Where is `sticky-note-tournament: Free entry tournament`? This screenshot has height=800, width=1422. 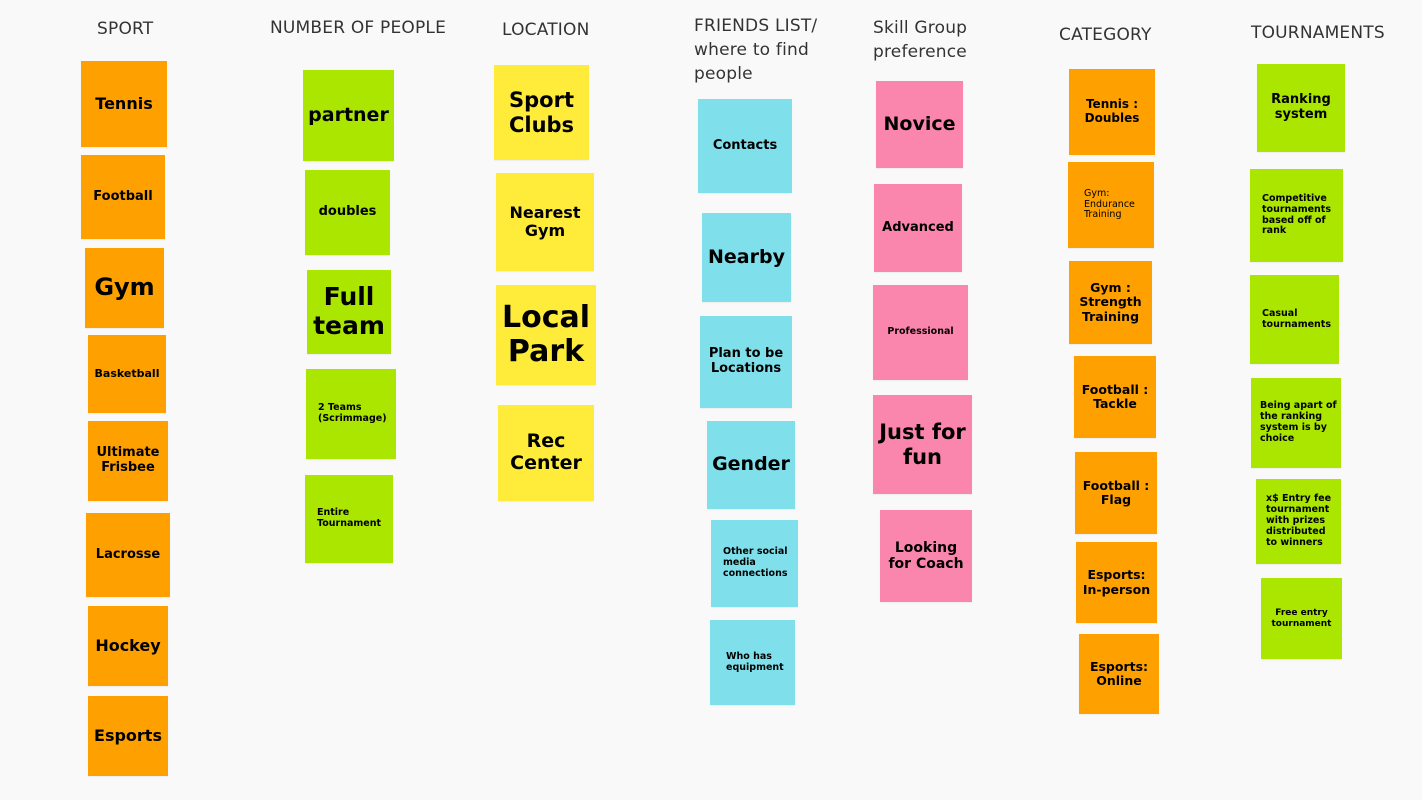
sticky-note-tournament: Free entry tournament is located at coordinates (1301, 618).